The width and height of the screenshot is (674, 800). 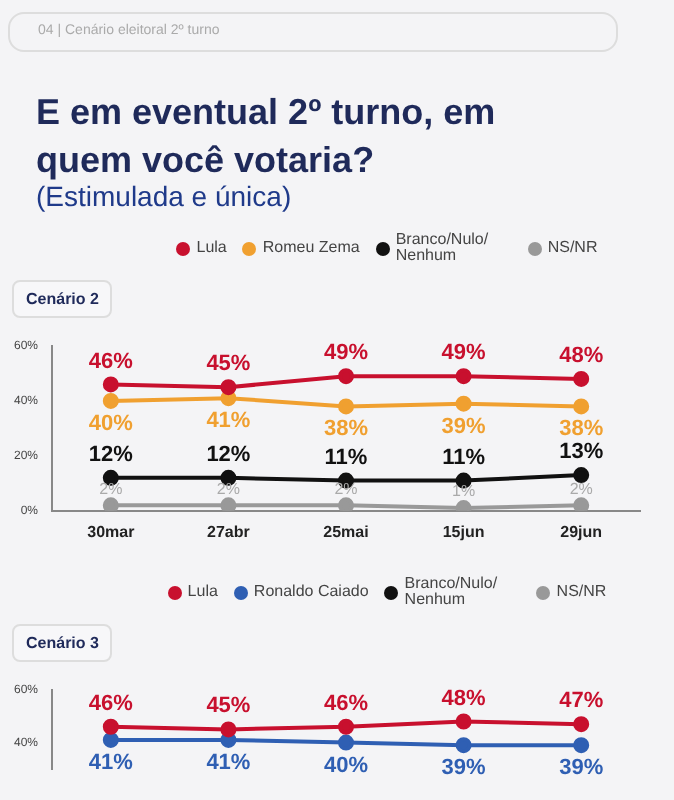 I want to click on x-tick-label: 29jun, so click(x=581, y=531).